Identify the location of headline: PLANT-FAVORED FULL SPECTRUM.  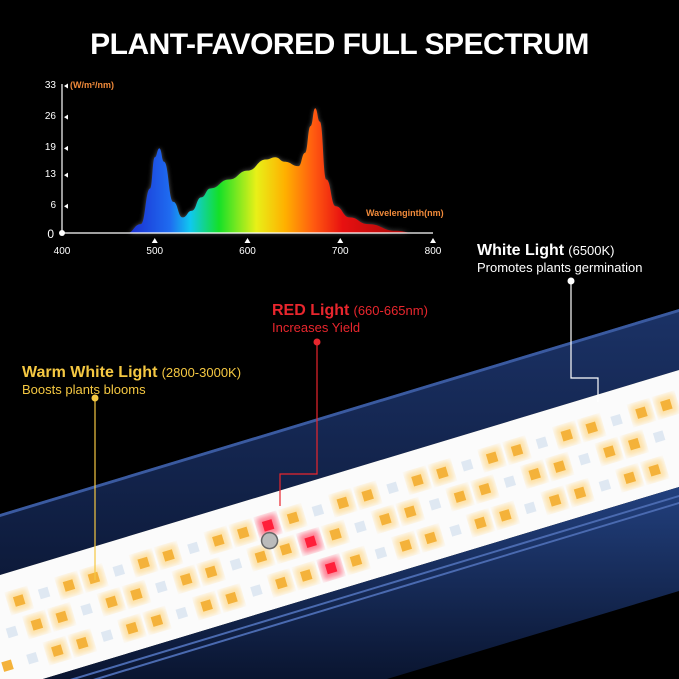
(339, 44).